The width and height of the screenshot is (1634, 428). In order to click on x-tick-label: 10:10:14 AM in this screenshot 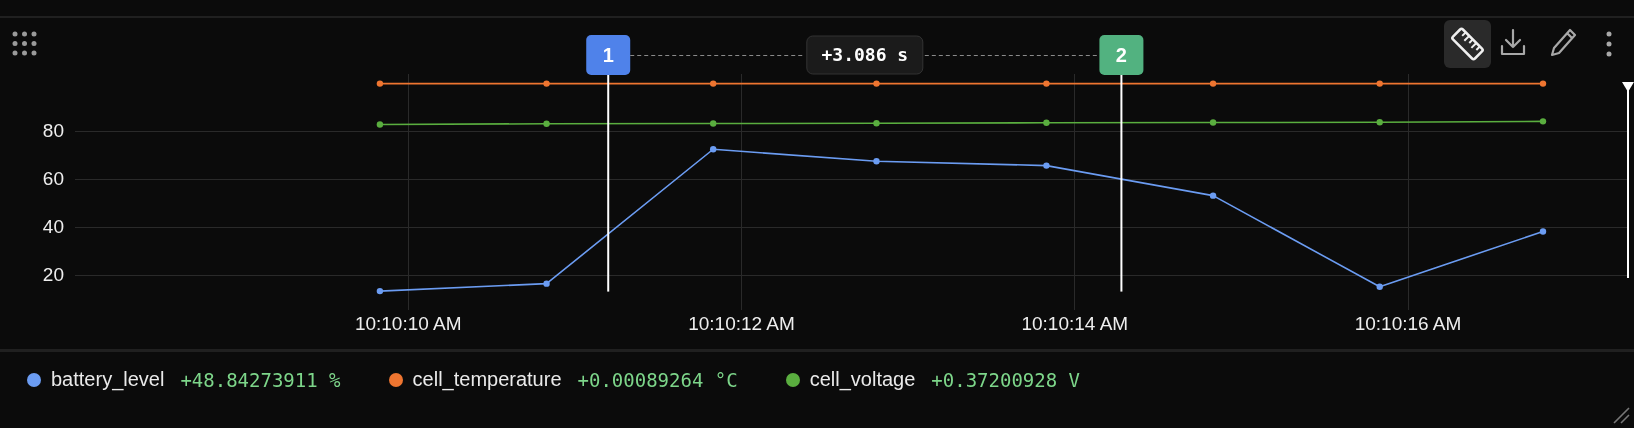, I will do `click(1075, 324)`.